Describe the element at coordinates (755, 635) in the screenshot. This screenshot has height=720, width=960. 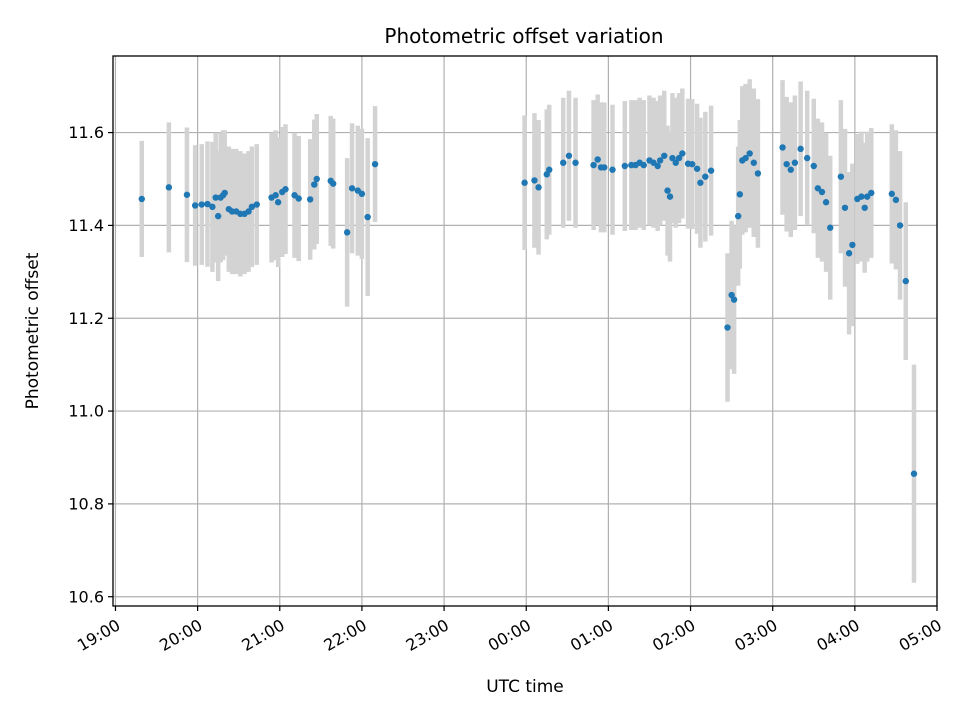
I see `x-tick-label: 03:00` at that location.